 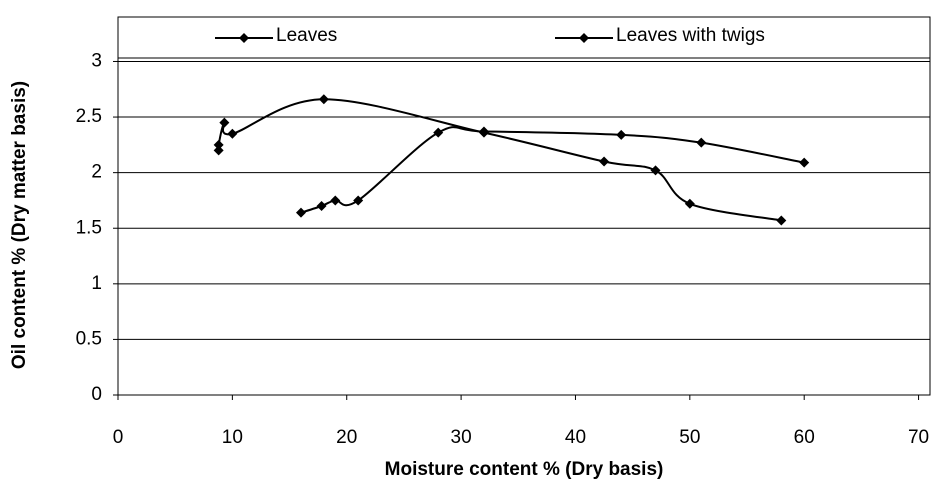 What do you see at coordinates (690, 35) in the screenshot?
I see `legend-label: Leaves with twigs` at bounding box center [690, 35].